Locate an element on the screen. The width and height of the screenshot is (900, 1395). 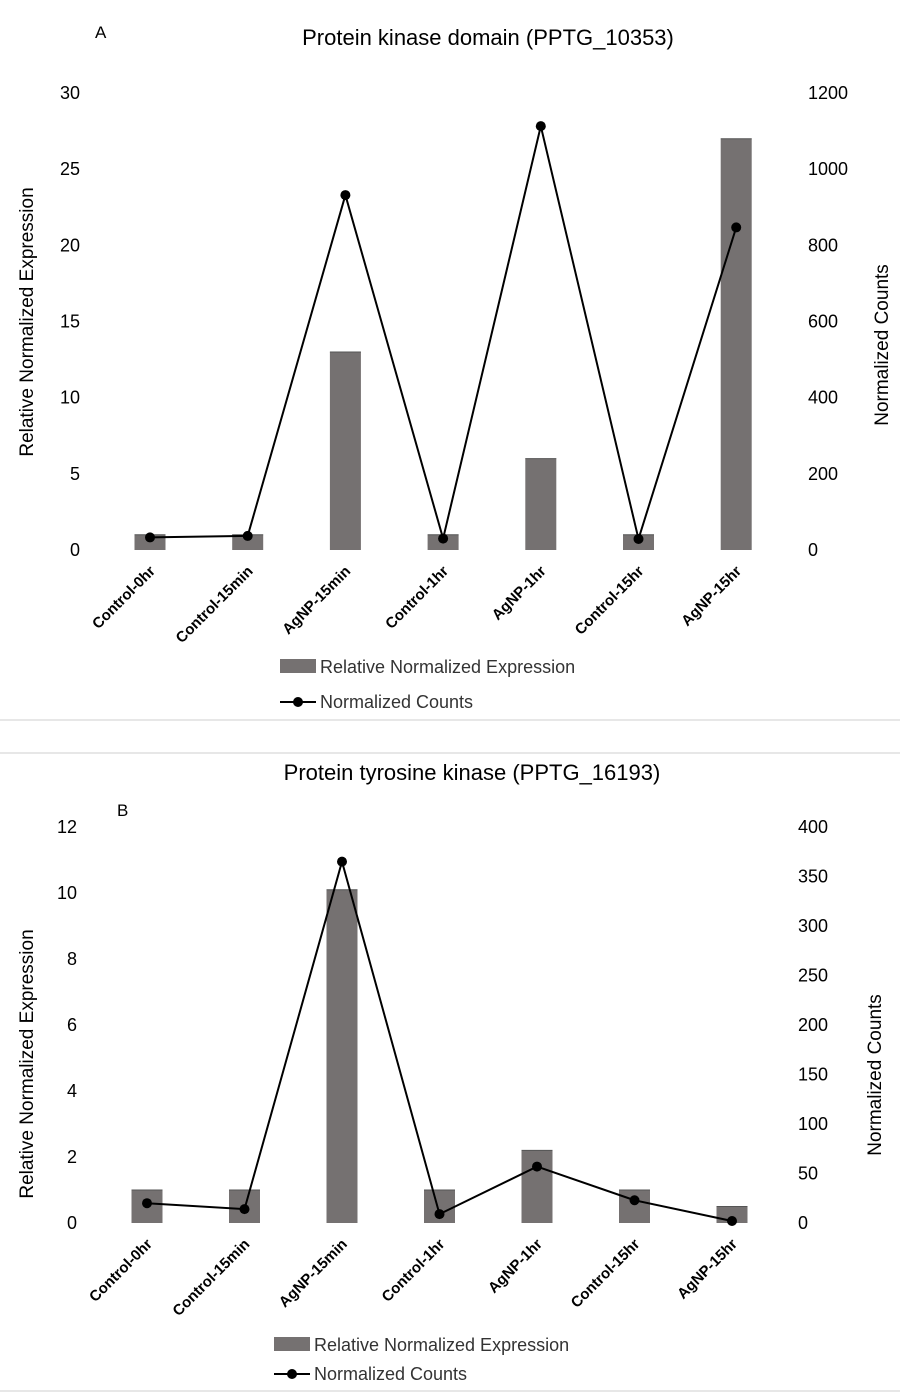
panel-b-title: Protein tyrosine kinase (PPTG_16193) is located at coordinates (472, 772).